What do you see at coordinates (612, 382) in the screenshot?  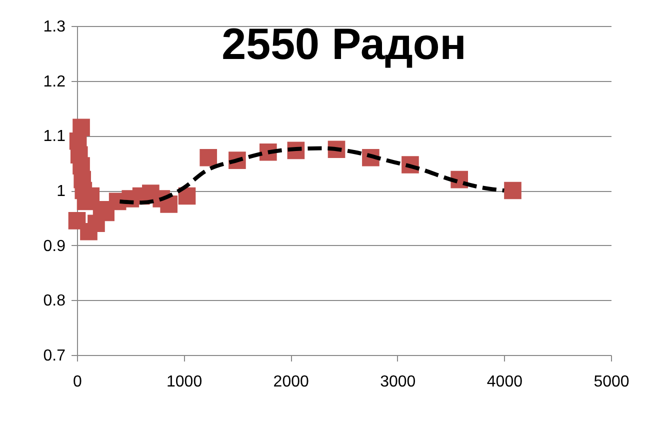 I see `x-tick-label: 5000` at bounding box center [612, 382].